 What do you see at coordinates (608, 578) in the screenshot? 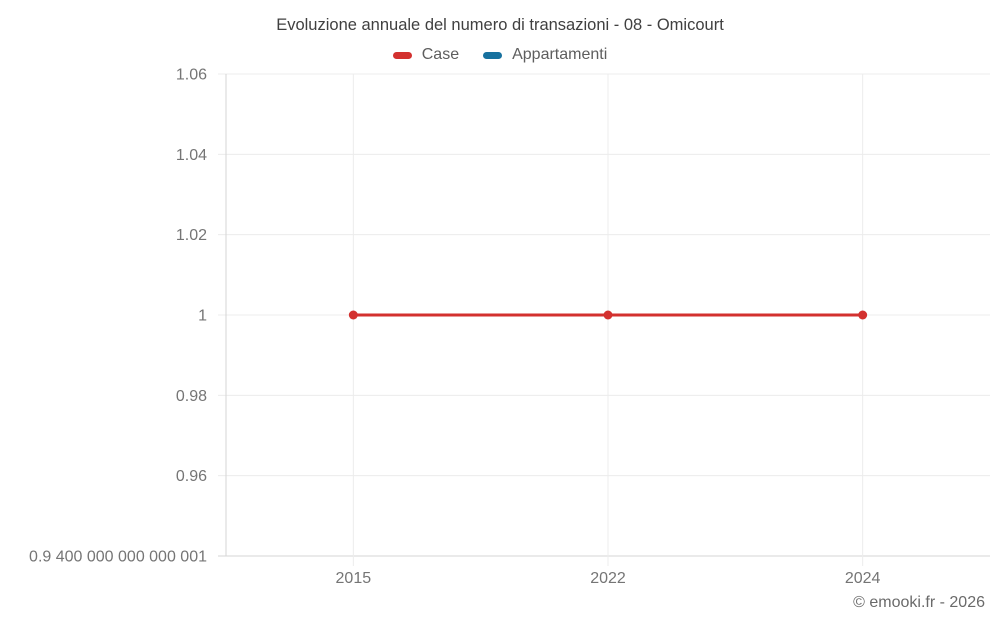
I see `x-tick-label: 2022` at bounding box center [608, 578].